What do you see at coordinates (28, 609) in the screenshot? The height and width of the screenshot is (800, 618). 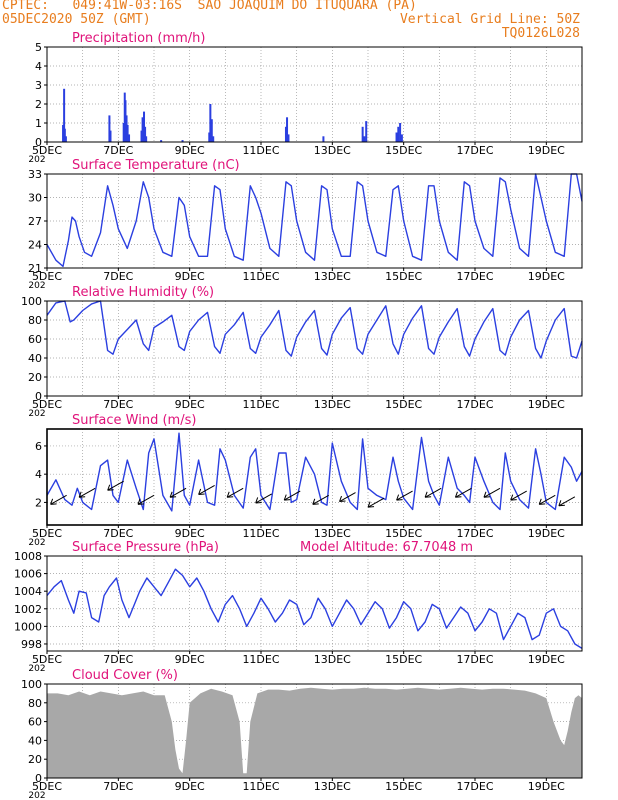 I see `y-tick-label: 1002` at bounding box center [28, 609].